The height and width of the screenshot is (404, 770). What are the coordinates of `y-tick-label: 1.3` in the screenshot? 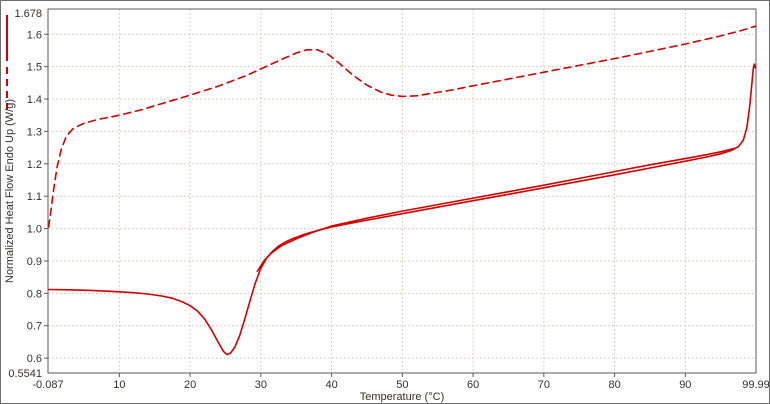 It's located at (34, 132).